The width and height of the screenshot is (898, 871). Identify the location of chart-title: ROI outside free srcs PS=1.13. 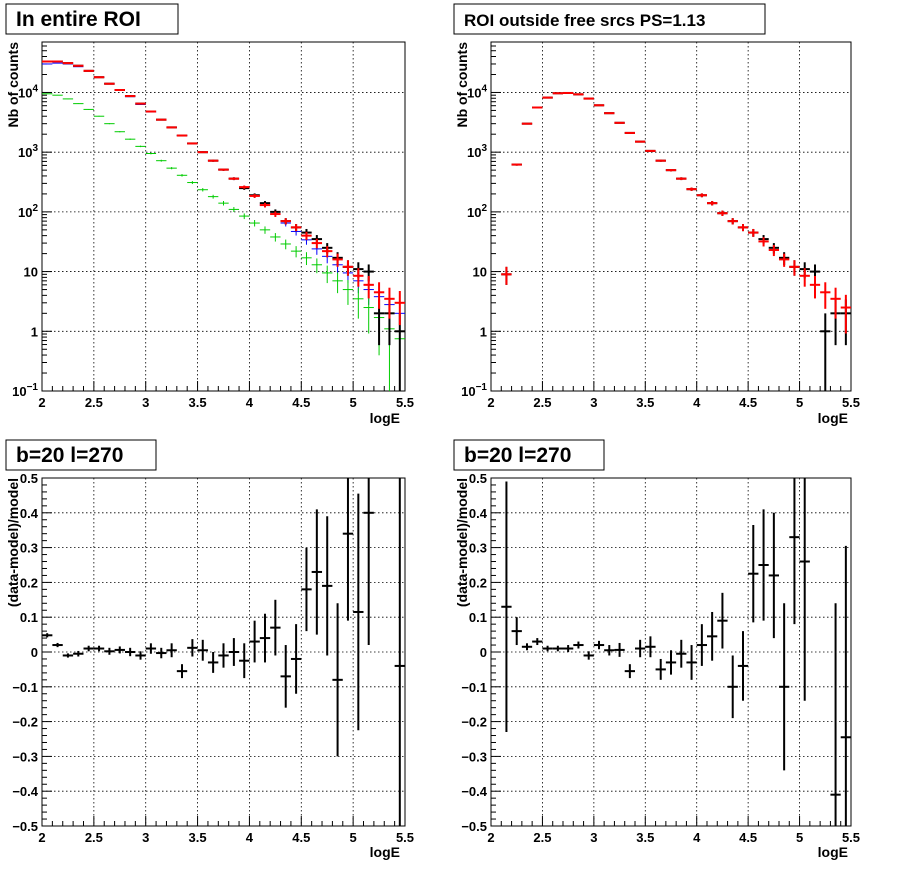
(584, 20).